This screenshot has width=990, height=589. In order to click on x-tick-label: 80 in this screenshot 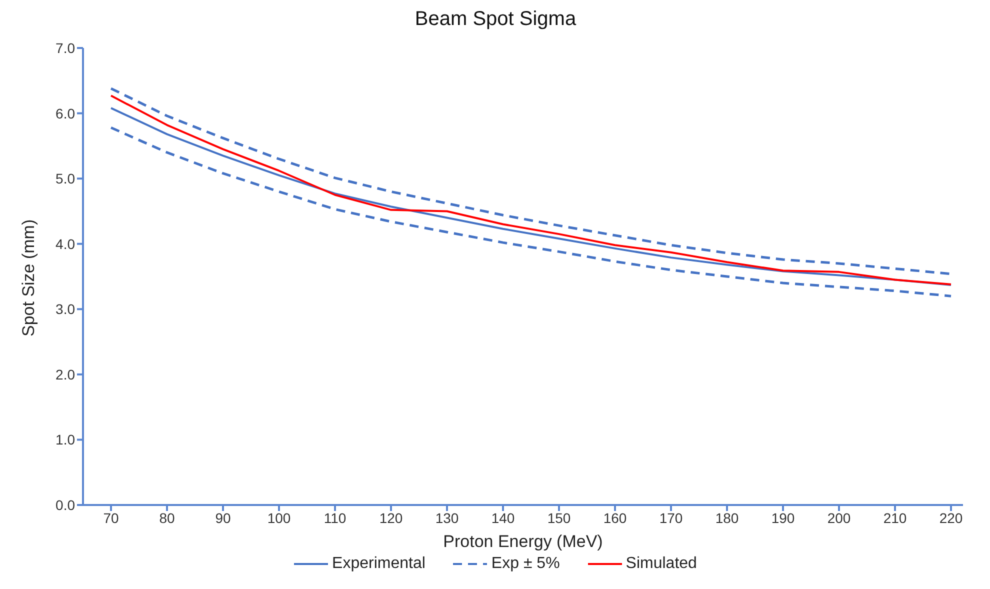, I will do `click(167, 518)`.